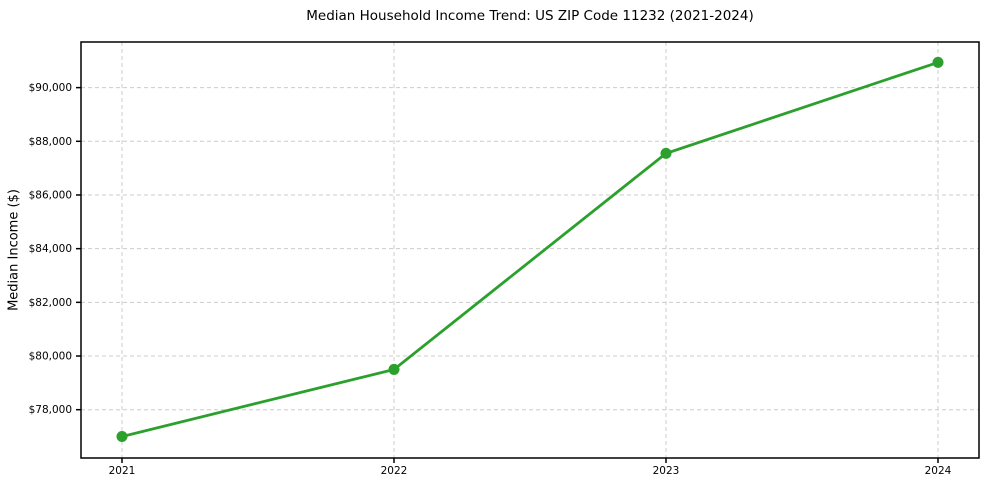 This screenshot has width=989, height=490. Describe the element at coordinates (50, 410) in the screenshot. I see `y-tick-label: $78,000` at that location.